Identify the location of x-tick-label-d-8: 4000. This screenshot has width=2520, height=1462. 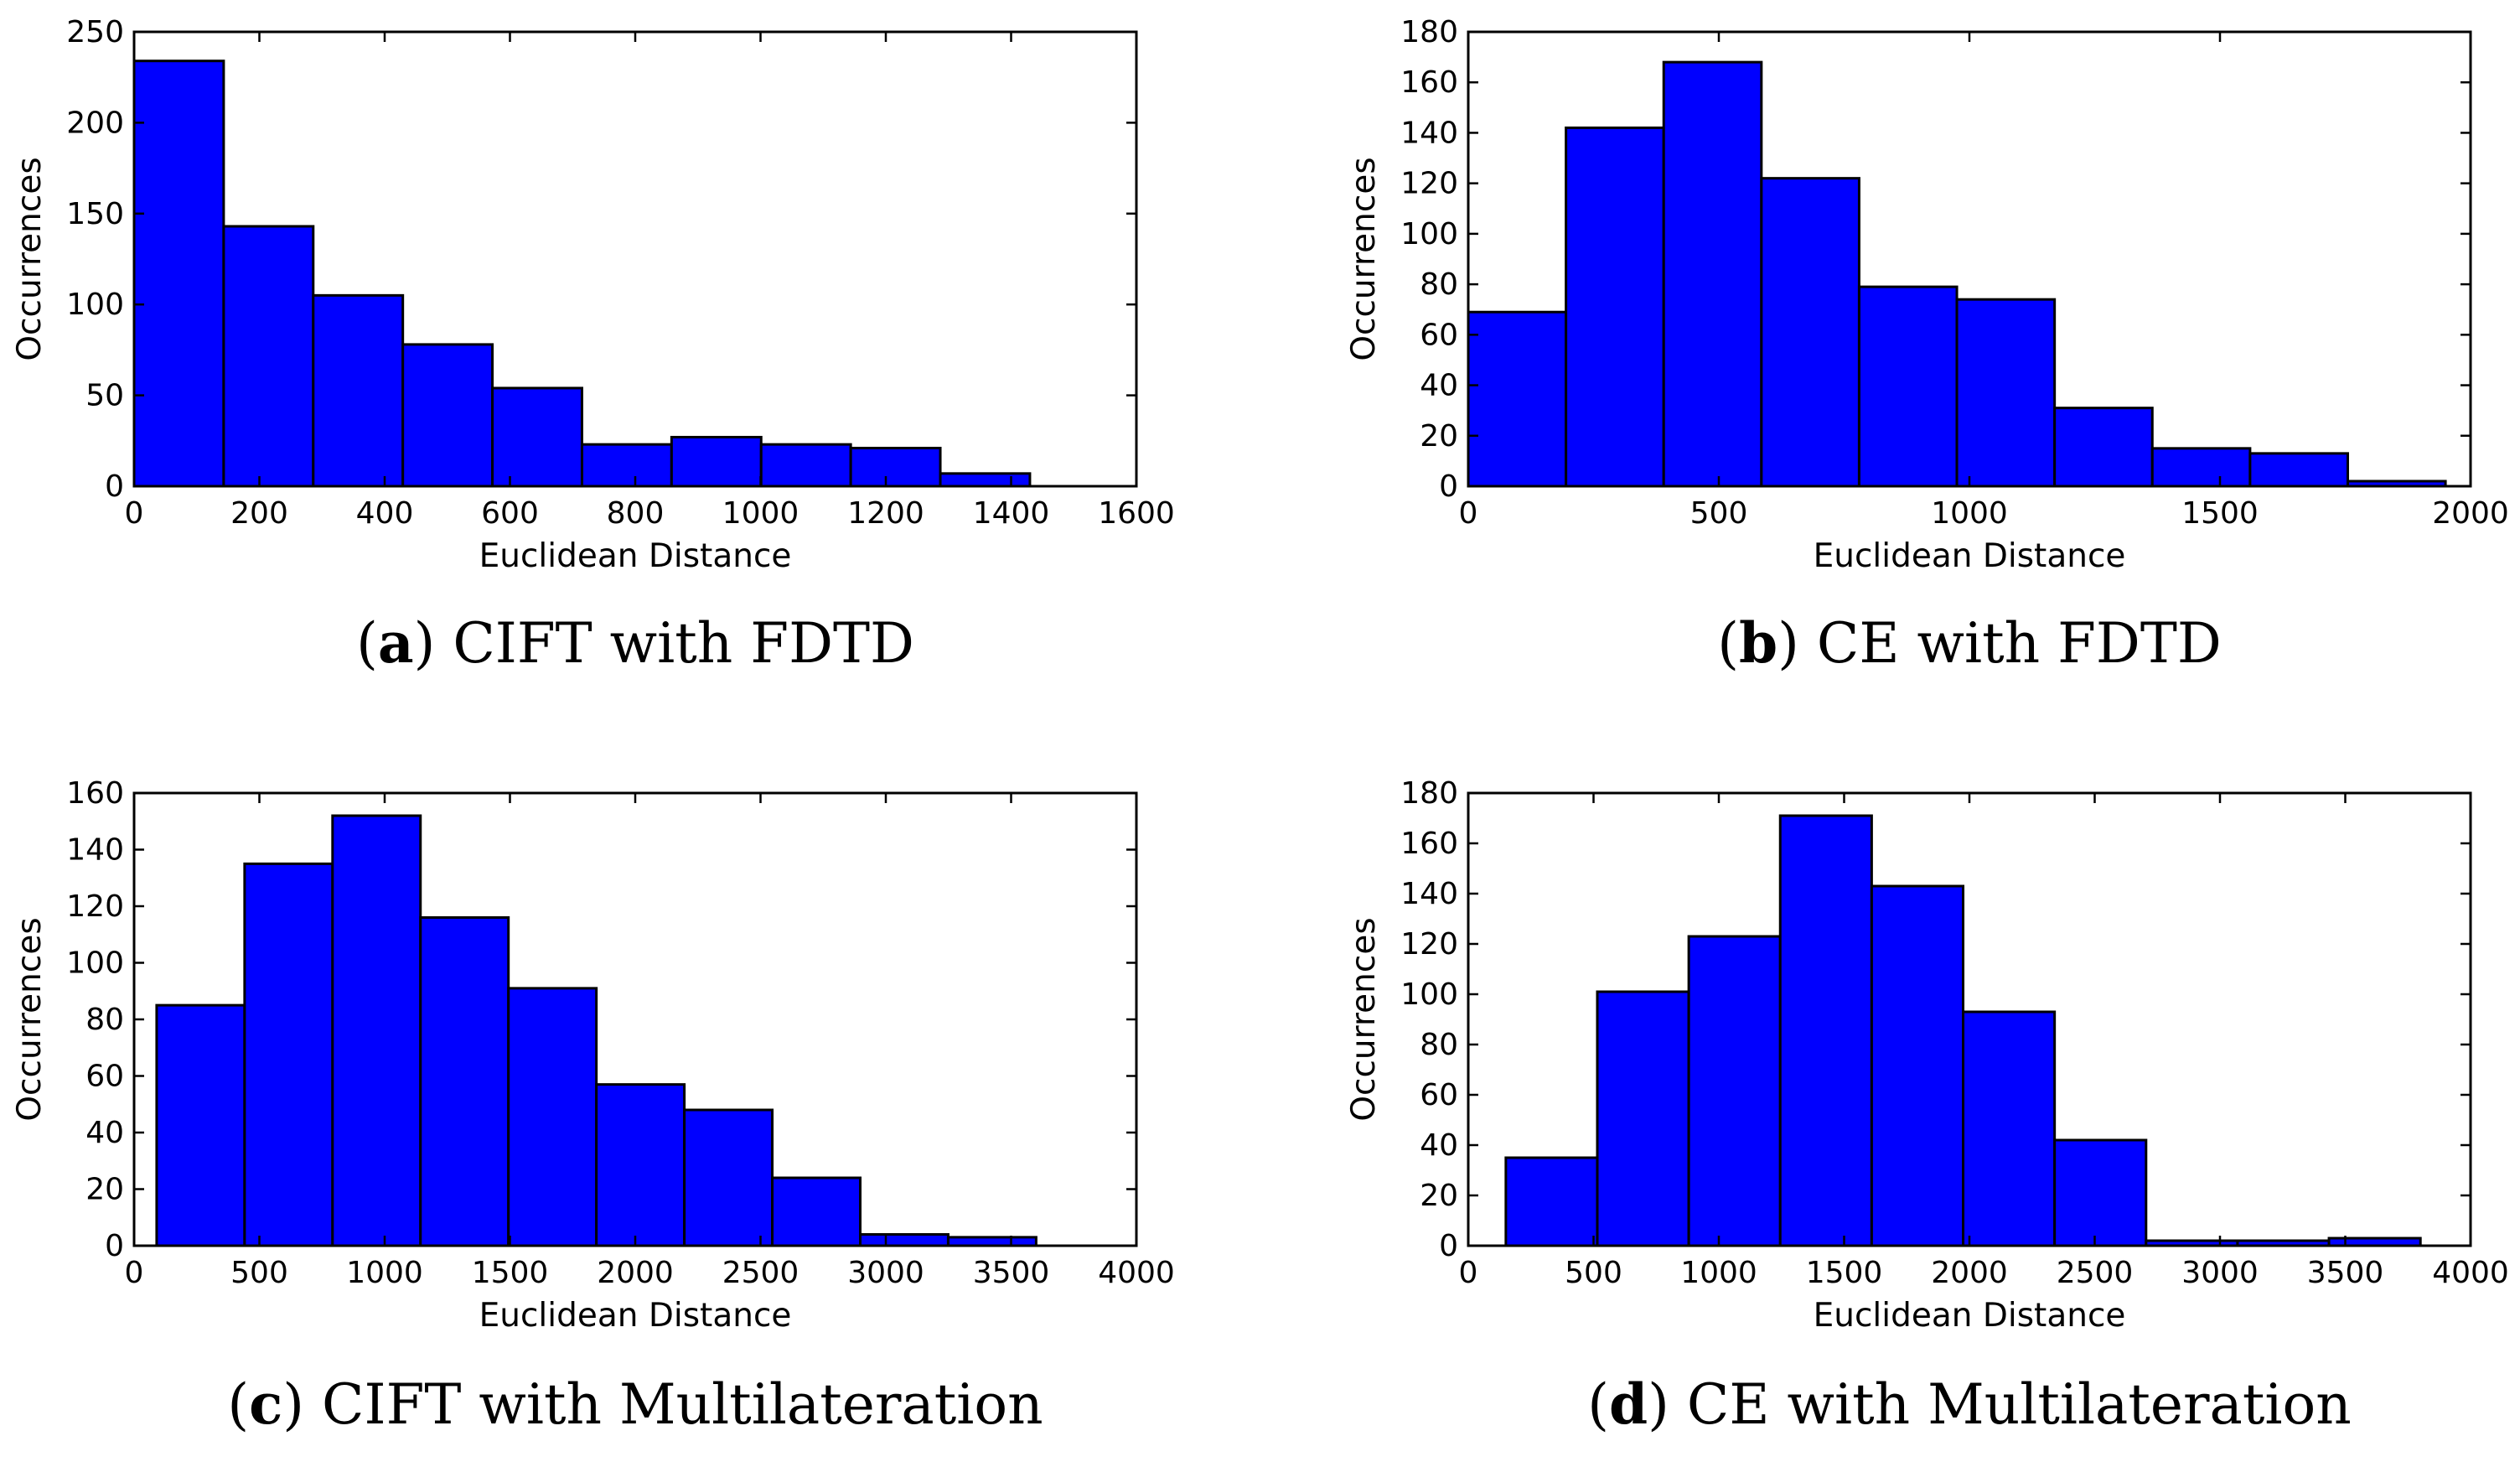
(2470, 1273).